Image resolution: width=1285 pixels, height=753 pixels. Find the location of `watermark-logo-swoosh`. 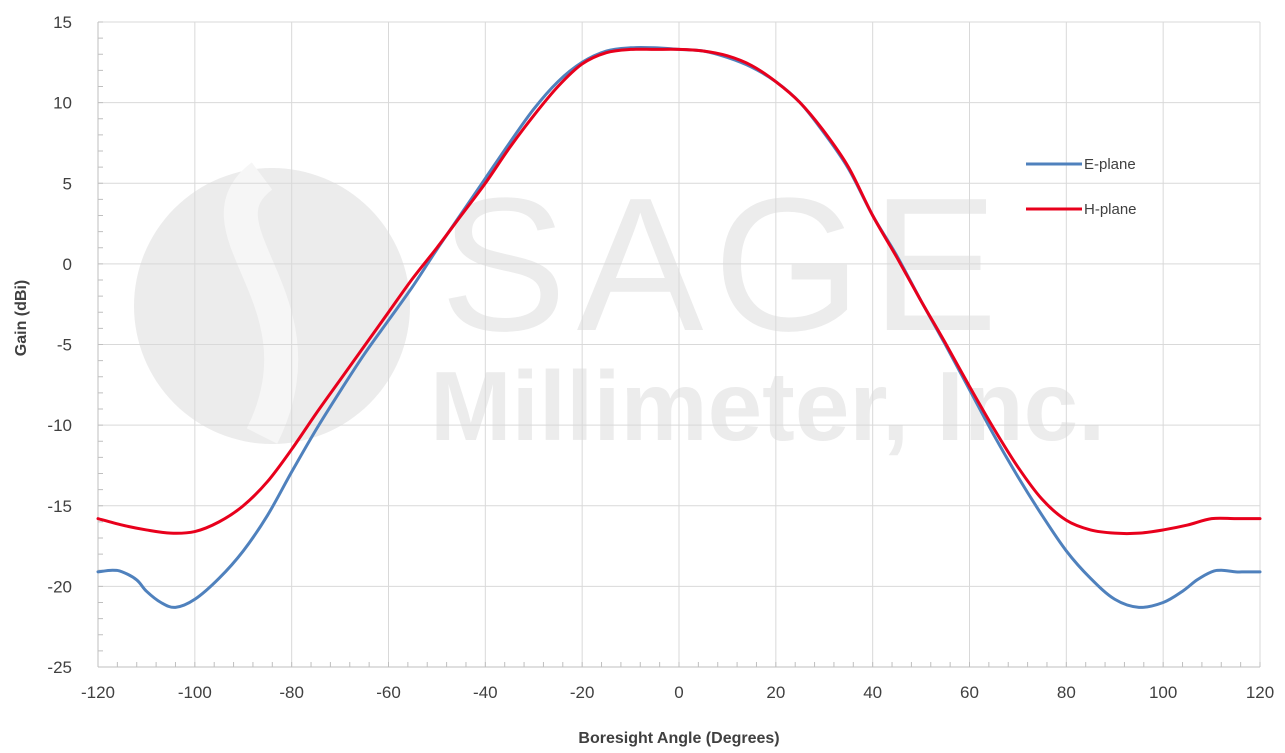

watermark-logo-swoosh is located at coordinates (261, 303).